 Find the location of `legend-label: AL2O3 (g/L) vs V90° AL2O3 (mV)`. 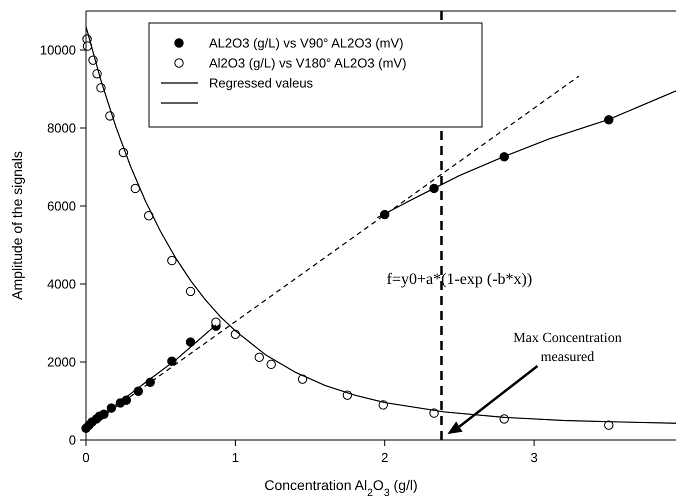

legend-label: AL2O3 (g/L) vs V90° AL2O3 (mV) is located at coordinates (306, 43).